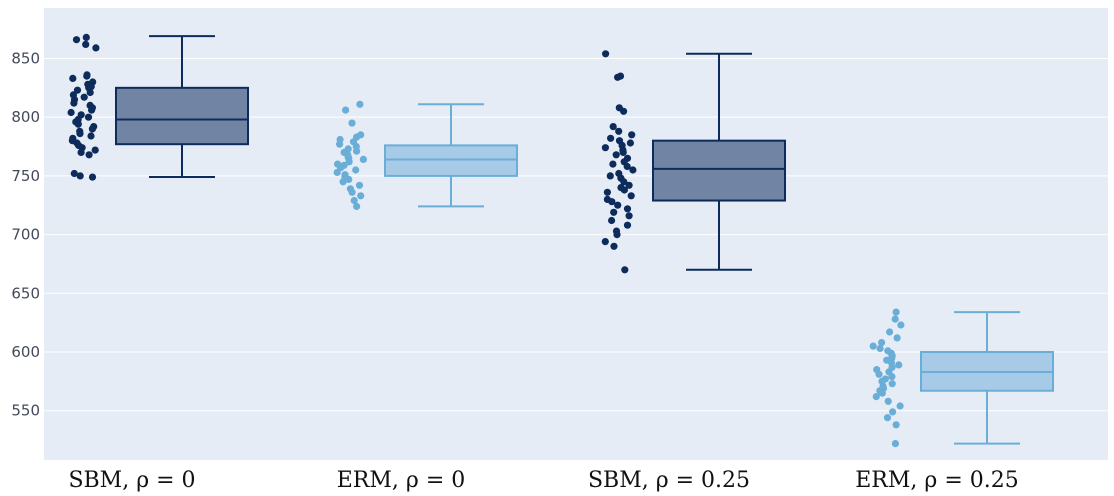 This screenshot has height=496, width=1114. What do you see at coordinates (131, 480) in the screenshot?
I see `x-tick-label-1: SBM, ρ = 0` at bounding box center [131, 480].